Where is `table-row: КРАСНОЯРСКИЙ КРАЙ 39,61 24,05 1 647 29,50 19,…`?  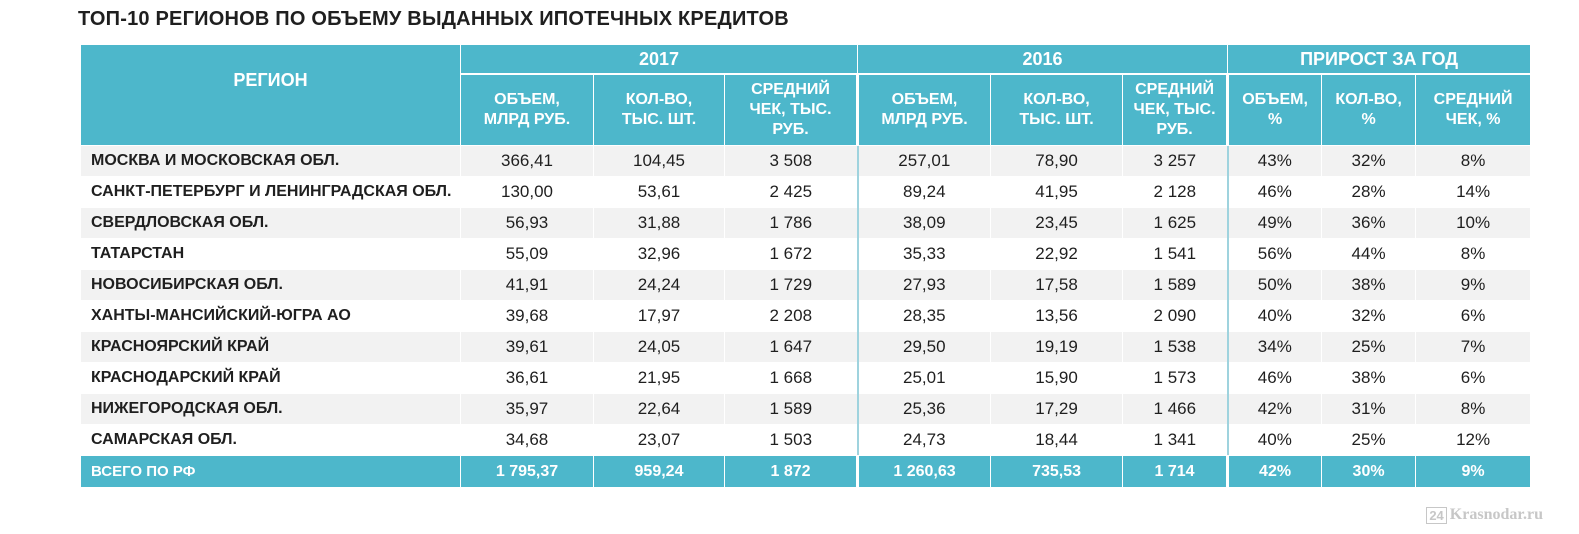
table-row: КРАСНОЯРСКИЙ КРАЙ 39,61 24,05 1 647 29,50 19,… is located at coordinates (806, 347).